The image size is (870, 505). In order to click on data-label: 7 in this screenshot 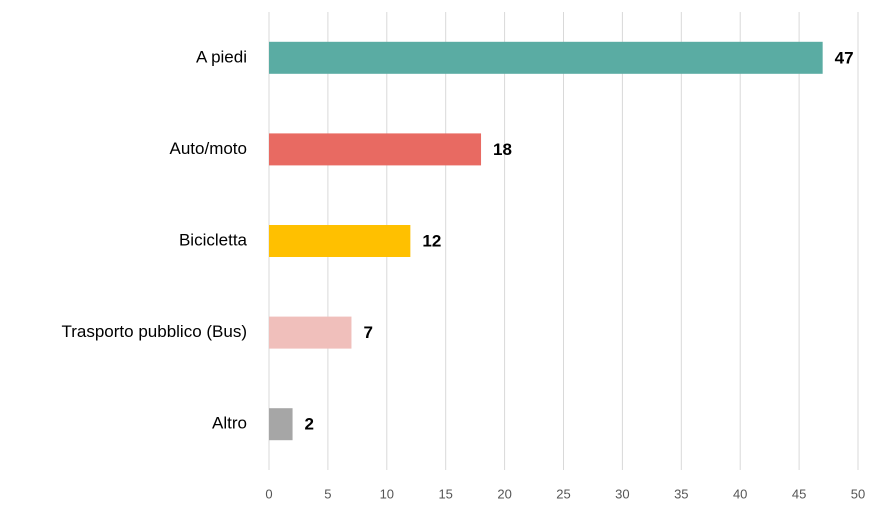, I will do `click(367, 332)`.